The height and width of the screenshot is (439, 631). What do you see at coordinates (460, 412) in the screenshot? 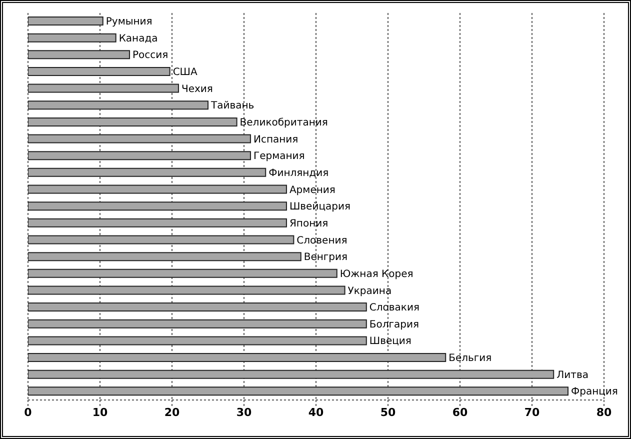
I see `x-tick-label: 60` at bounding box center [460, 412].